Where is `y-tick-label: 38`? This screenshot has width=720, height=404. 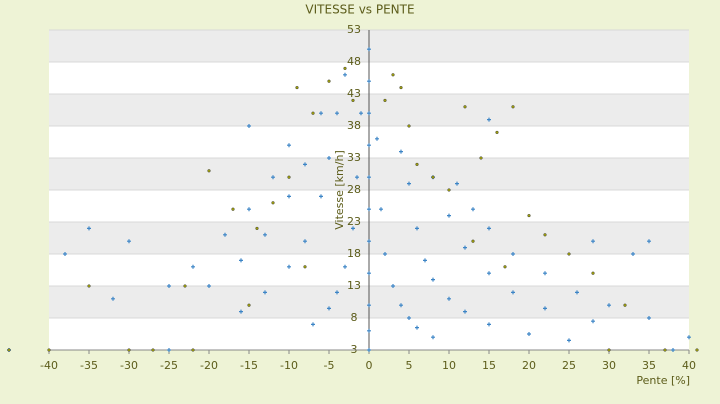
y-tick-label: 38 is located at coordinates (354, 125).